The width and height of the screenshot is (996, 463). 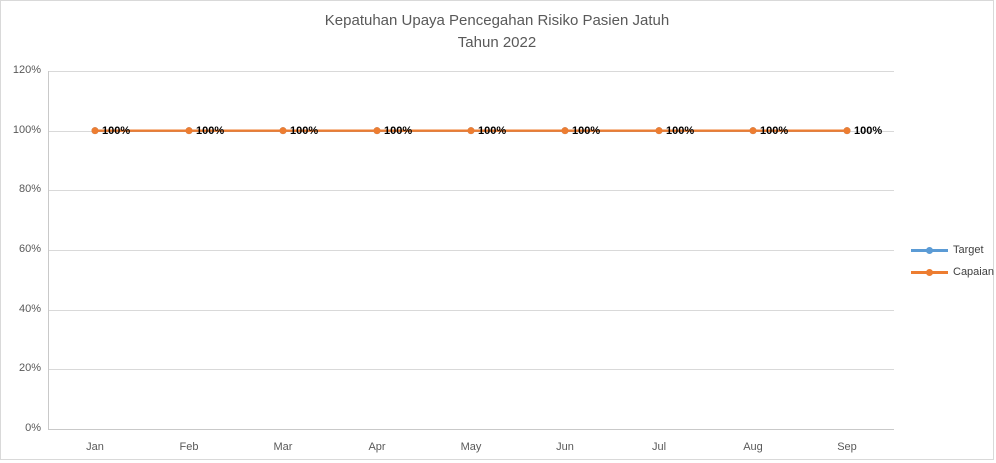 I want to click on chart-title-line2: Tahun 2022, so click(x=497, y=42).